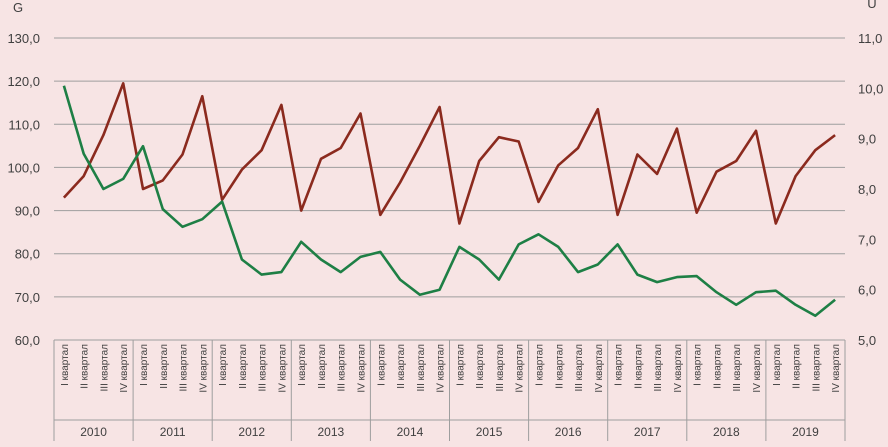 The image size is (888, 447). What do you see at coordinates (867, 139) in the screenshot?
I see `right-tick-label: 9,0` at bounding box center [867, 139].